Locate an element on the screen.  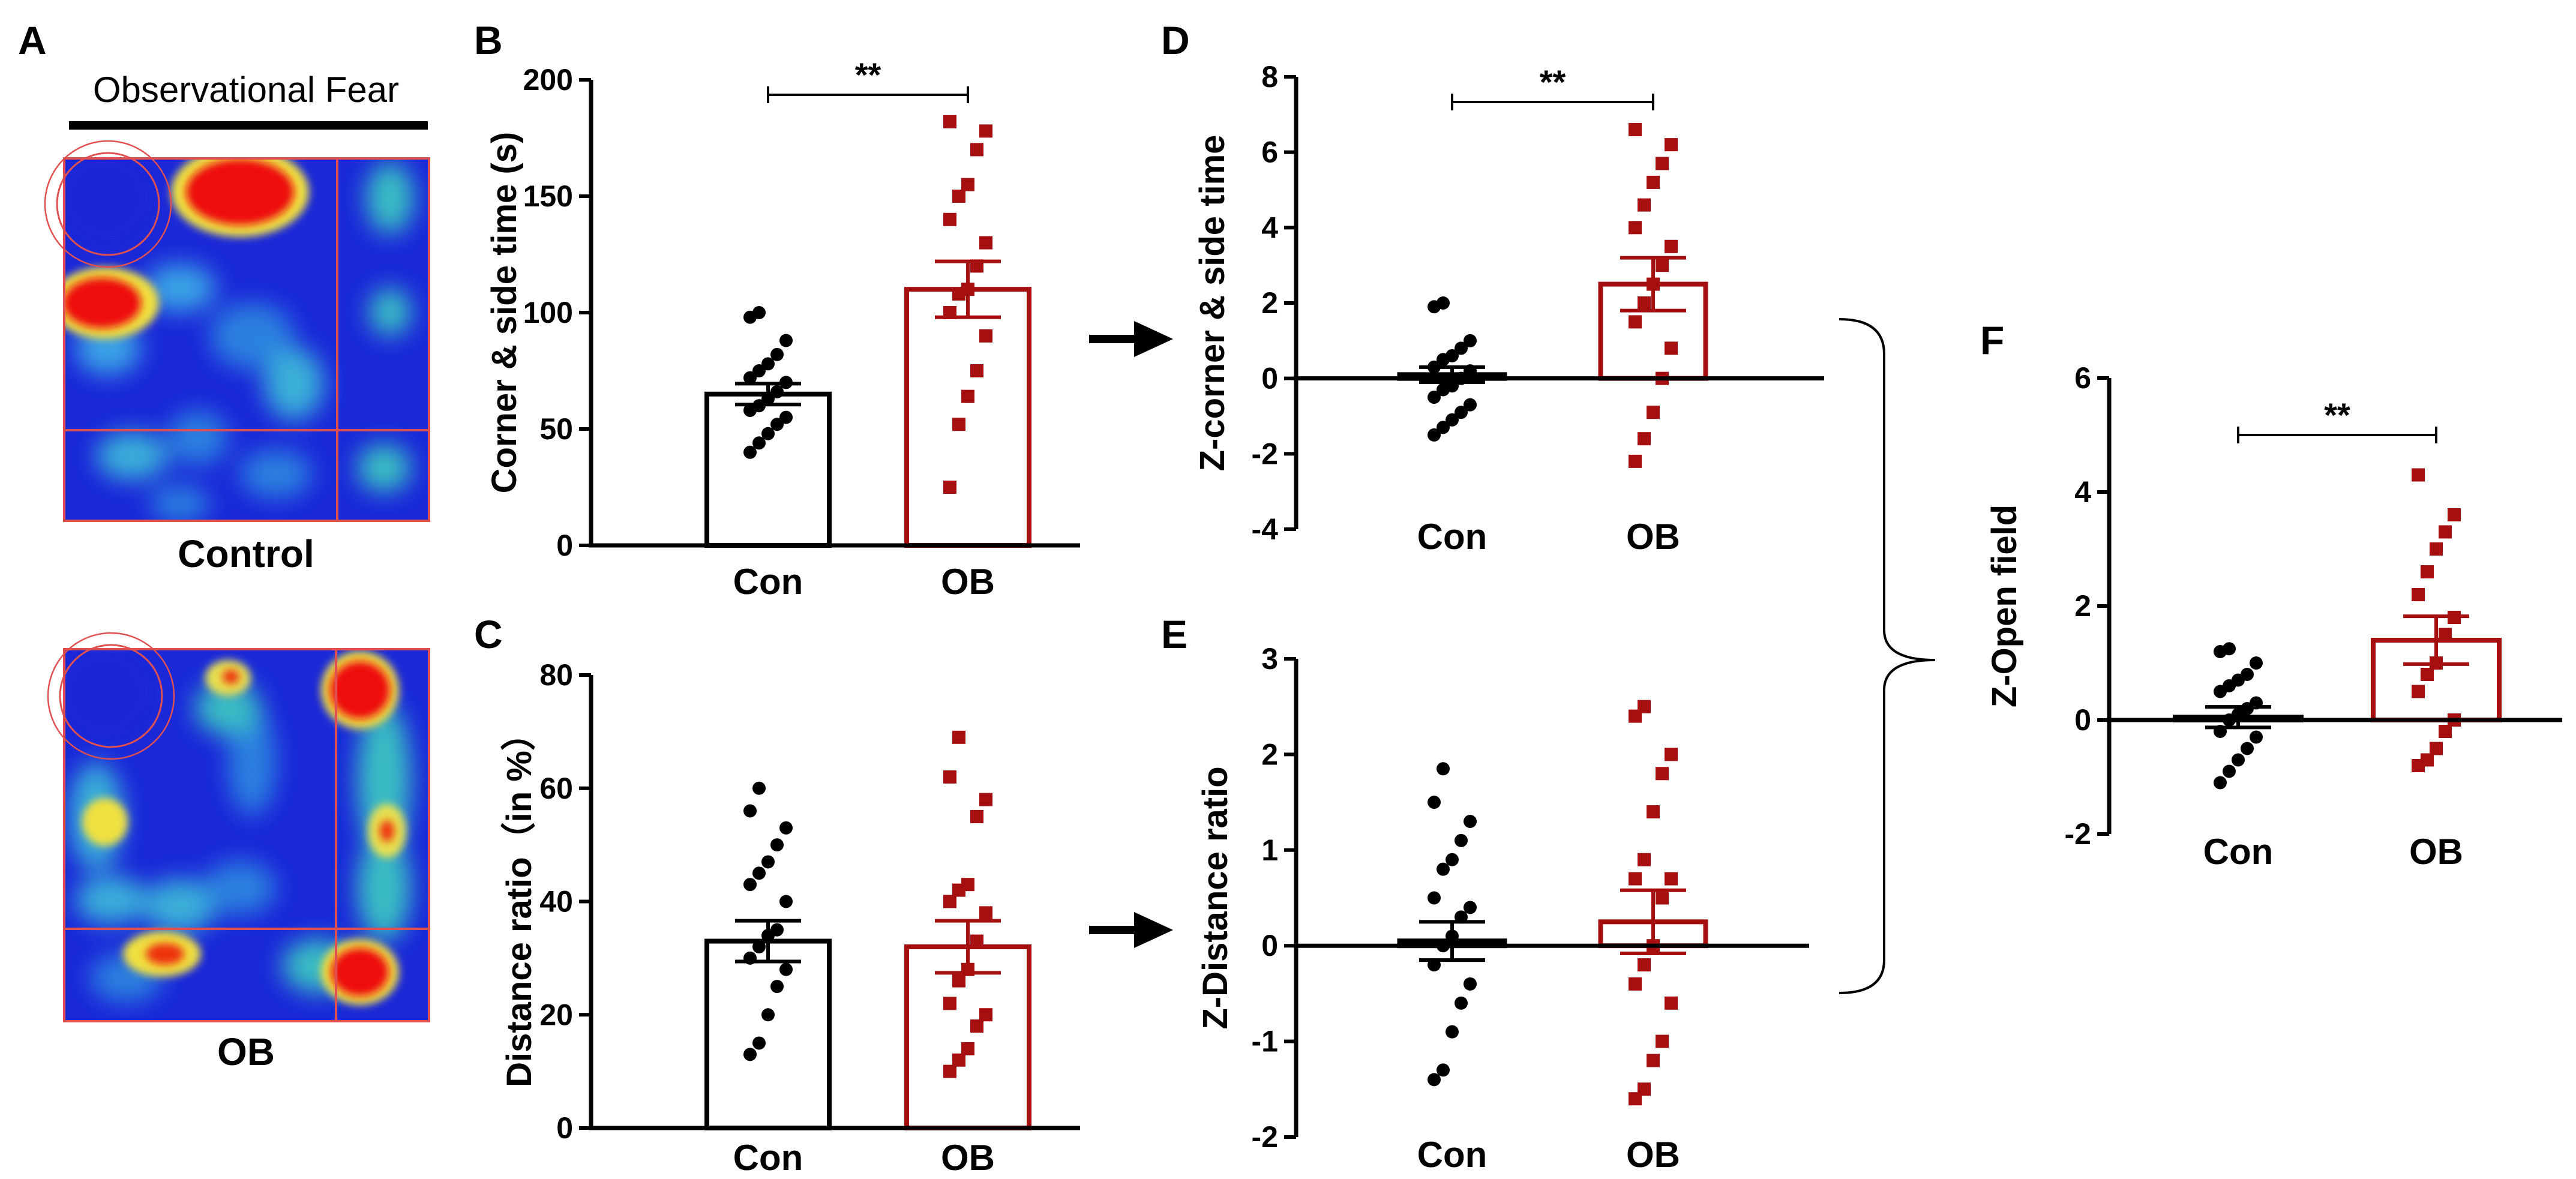
y-tick-label-d-6: 8 is located at coordinates (1269, 77).